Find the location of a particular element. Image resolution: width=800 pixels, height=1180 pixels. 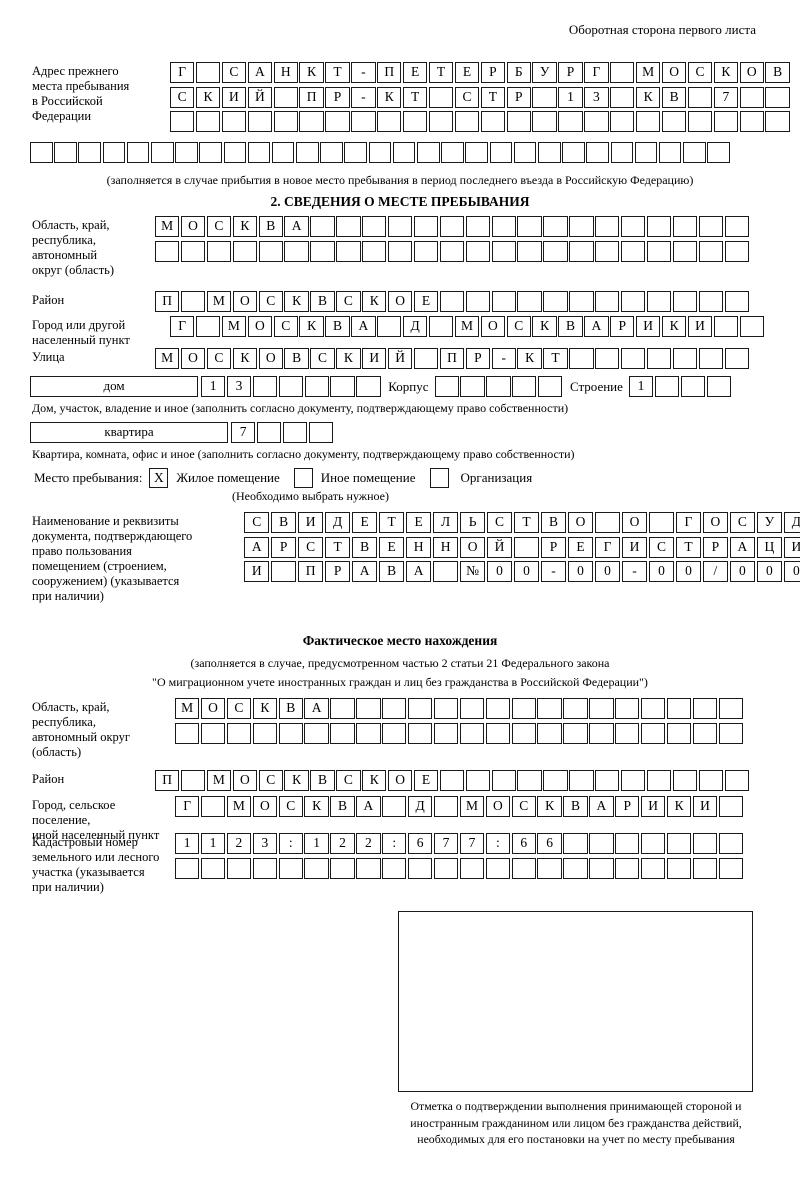

char-cell: № is located at coordinates (472, 572).